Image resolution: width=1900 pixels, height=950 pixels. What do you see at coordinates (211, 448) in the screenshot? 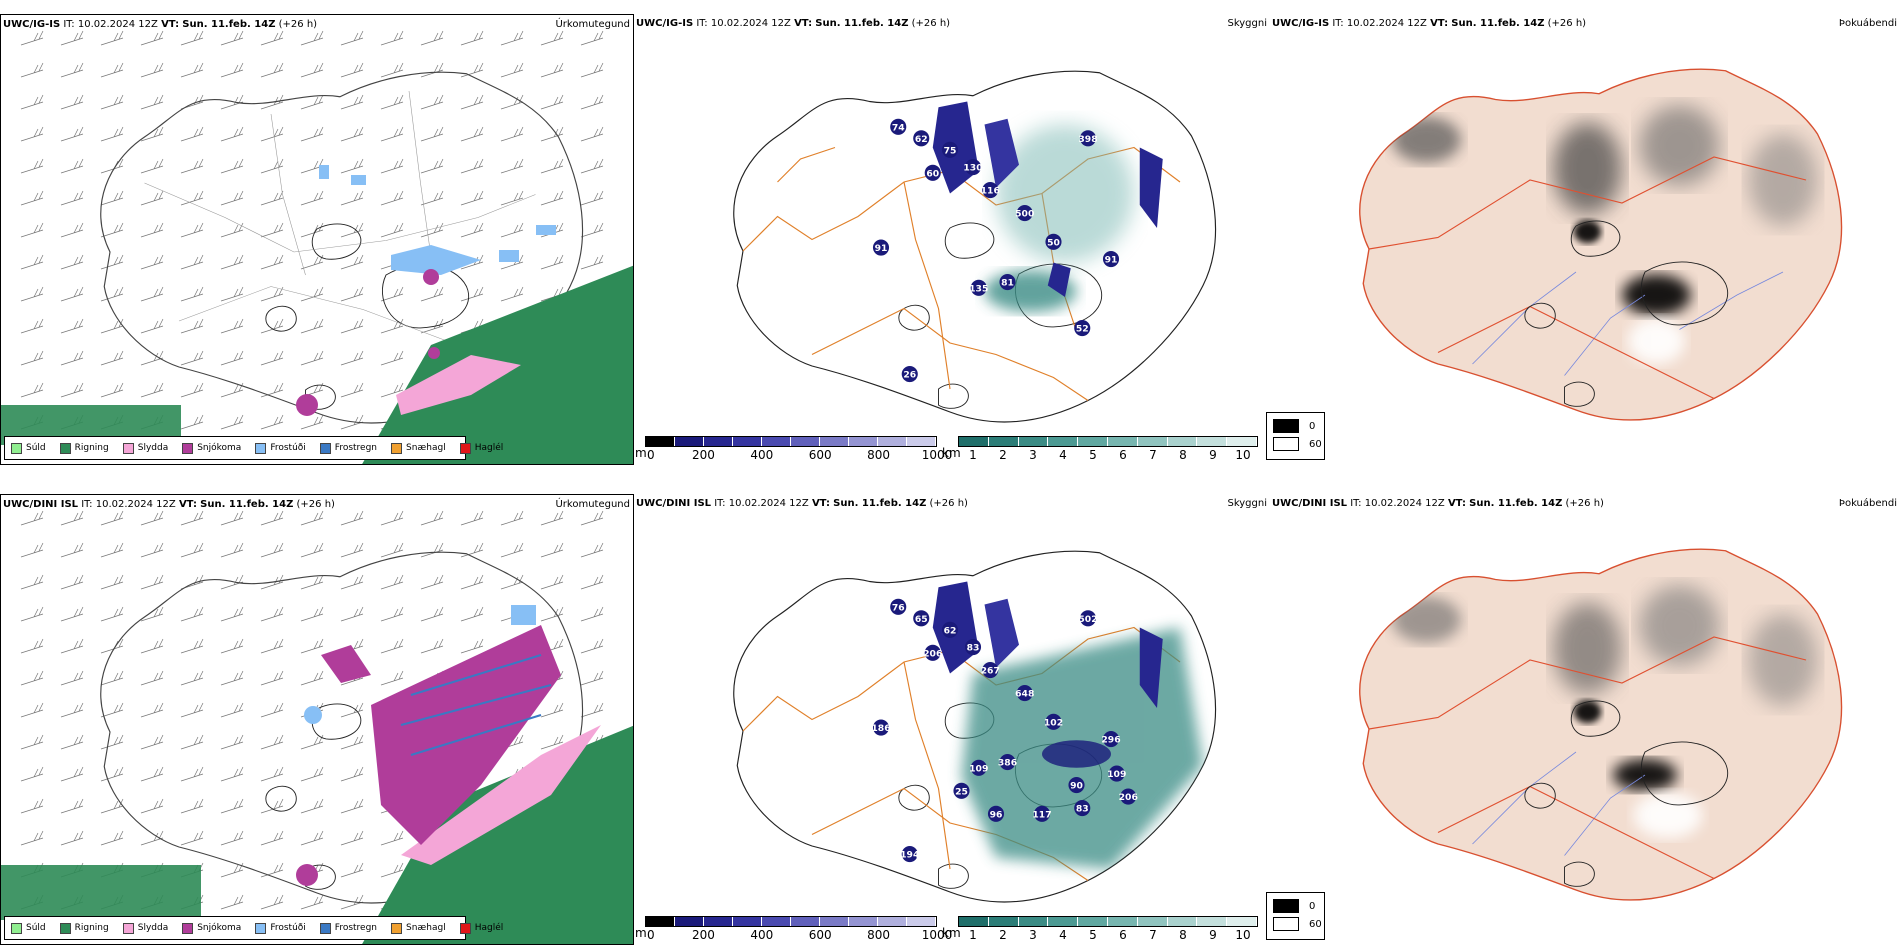
I see `legend-item: Snjókoma` at bounding box center [211, 448].